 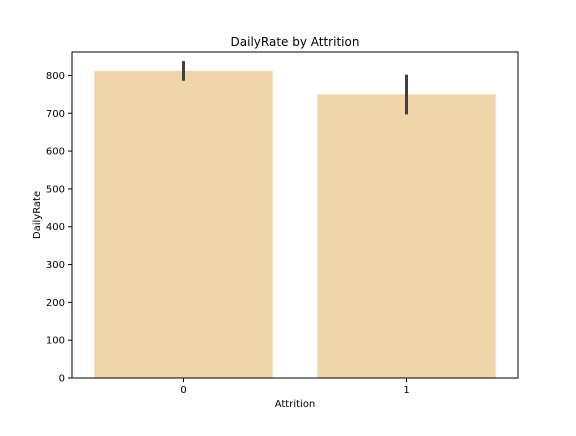 What do you see at coordinates (55, 189) in the screenshot?
I see `y-tick-label: 500` at bounding box center [55, 189].